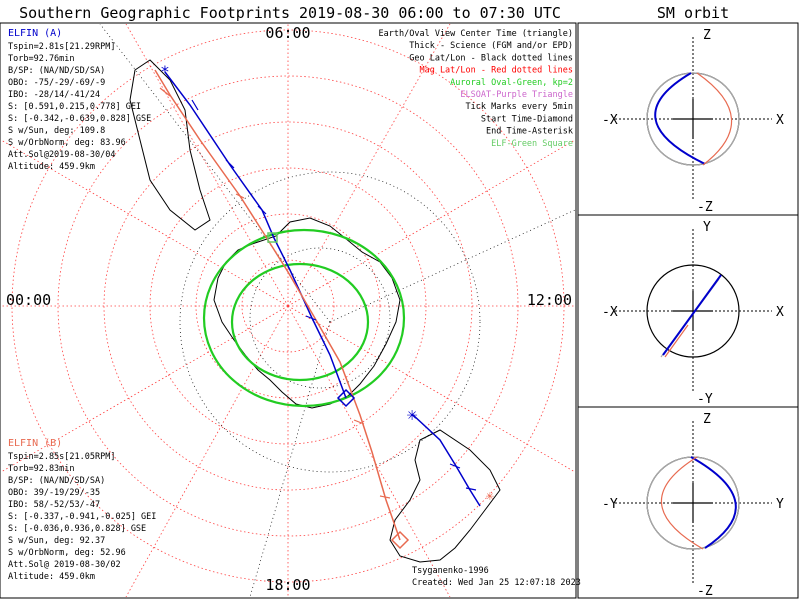 Image resolution: width=800 pixels, height=600 pixels. Describe the element at coordinates (77, 529) in the screenshot. I see `elfin-b-line: S: [-0.036,0.936,0.828] GSE` at that location.